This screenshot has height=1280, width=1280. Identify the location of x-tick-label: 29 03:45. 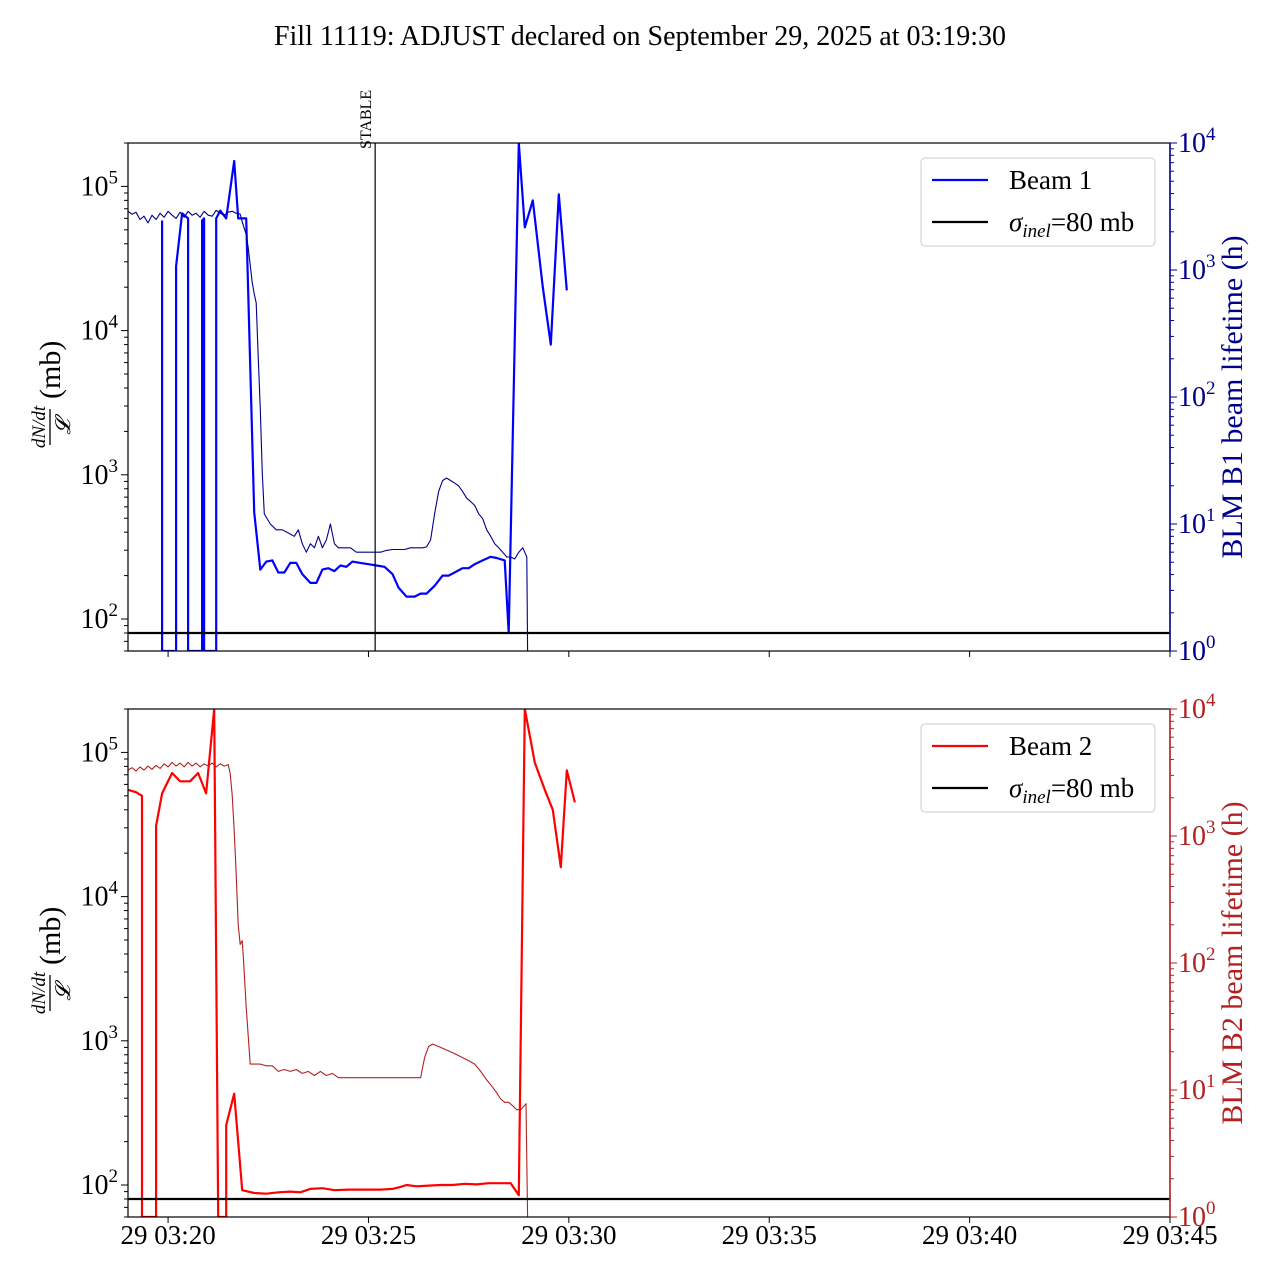
(1169, 1235).